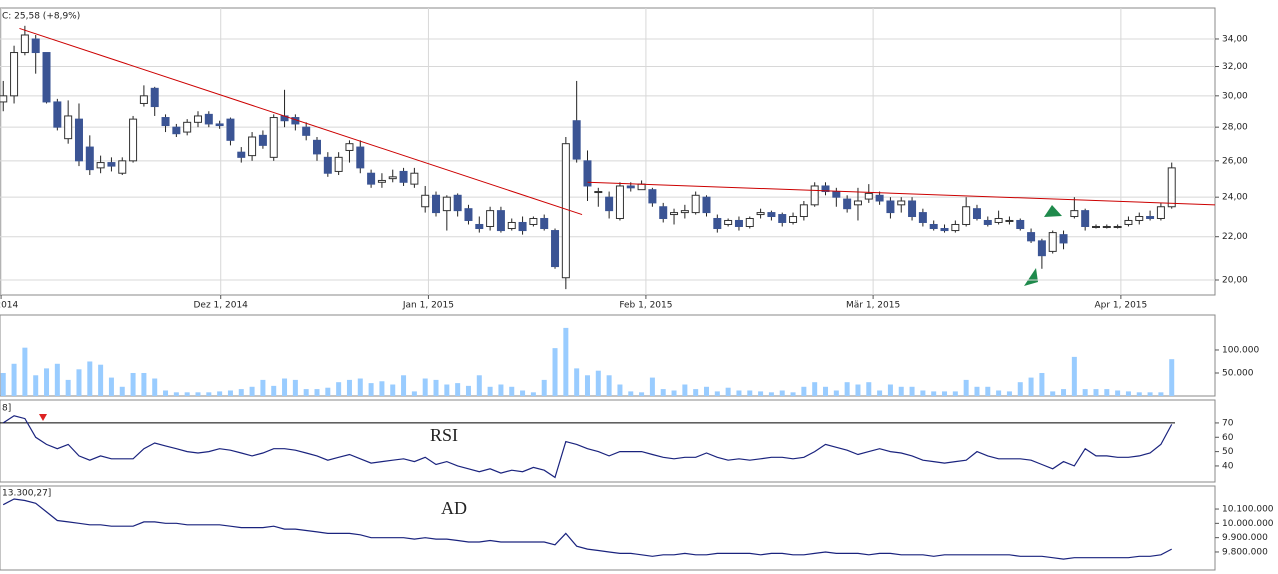 This screenshot has width=1278, height=574. What do you see at coordinates (645, 306) in the screenshot?
I see `x-tick-label: Feb 1, 2015` at bounding box center [645, 306].